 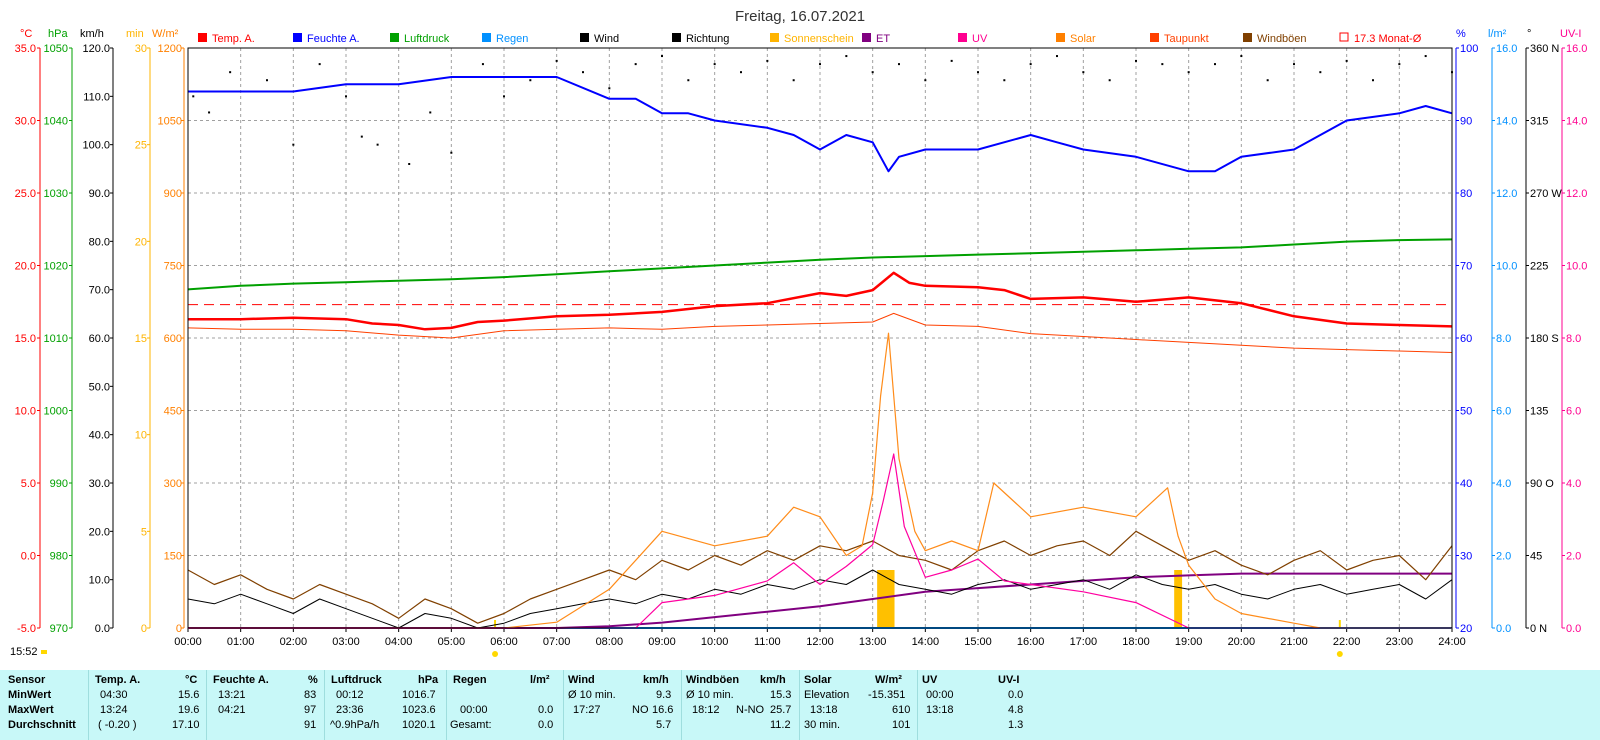 I want to click on row-label-min: MinWert, so click(x=30, y=695).